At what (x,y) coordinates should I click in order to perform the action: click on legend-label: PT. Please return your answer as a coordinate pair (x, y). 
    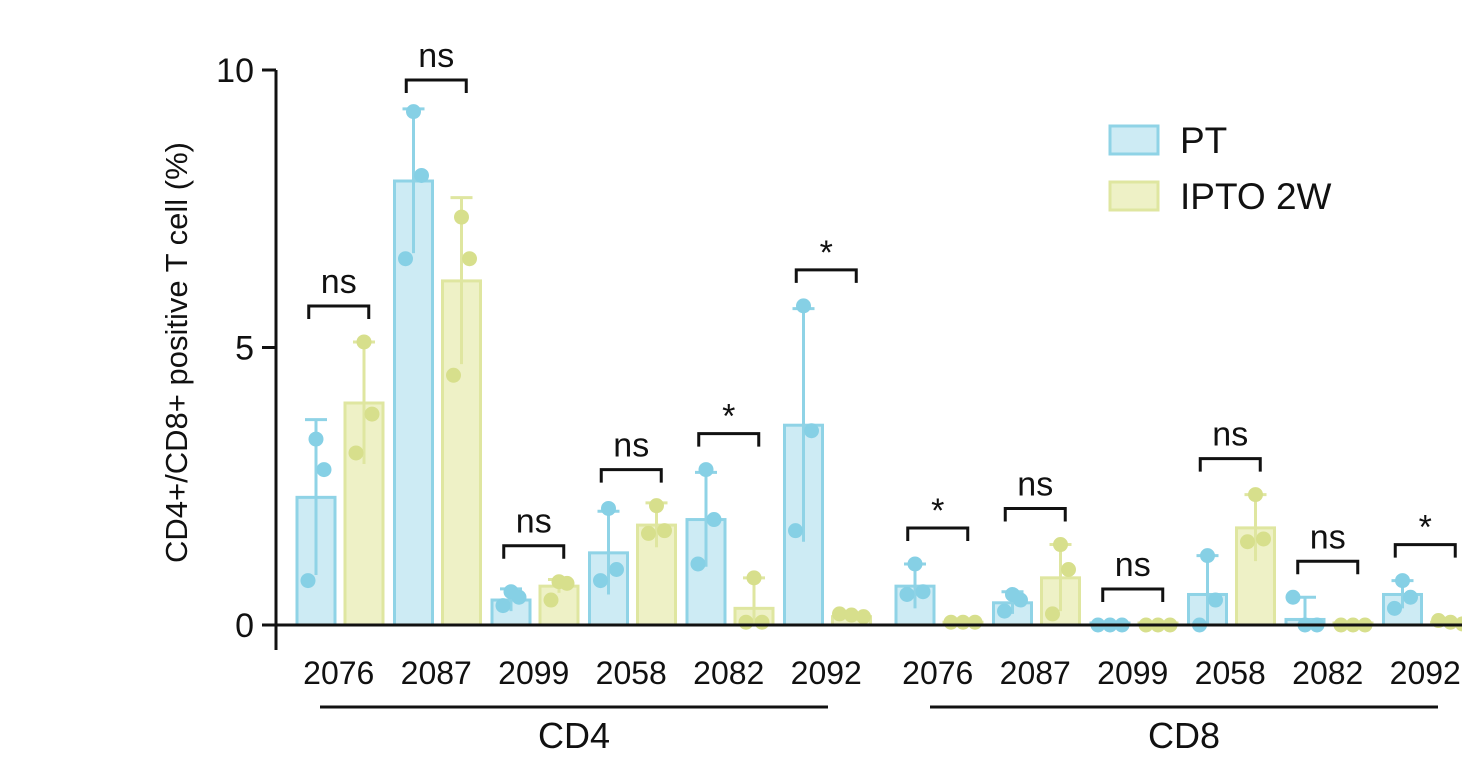
    Looking at the image, I should click on (1203, 140).